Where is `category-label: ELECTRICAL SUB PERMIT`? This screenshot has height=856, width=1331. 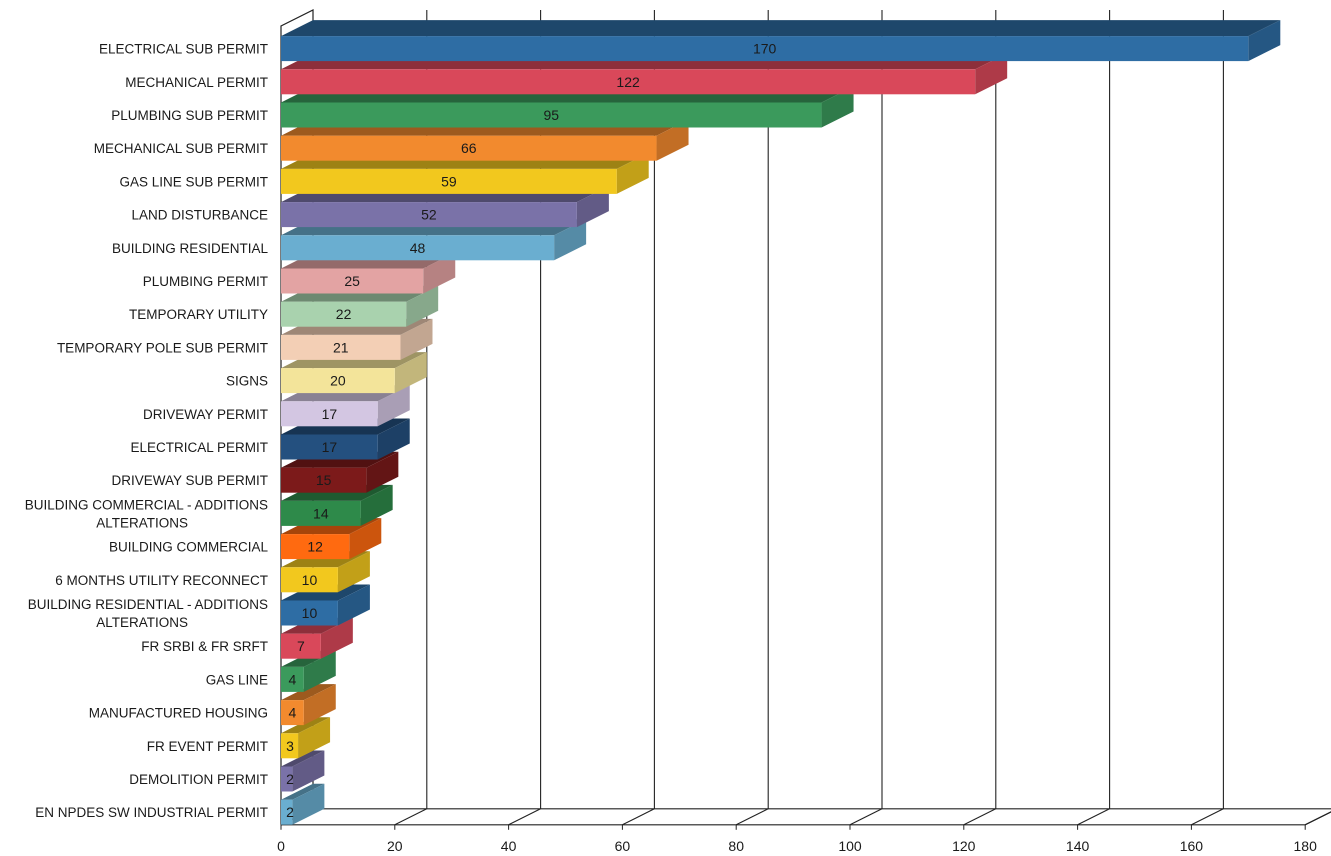
category-label: ELECTRICAL SUB PERMIT is located at coordinates (183, 49).